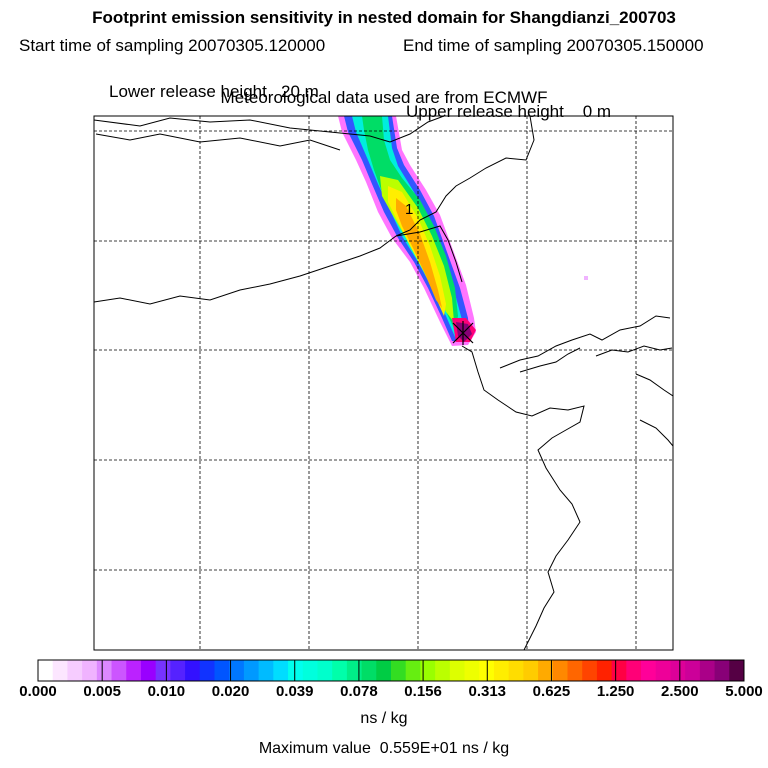 This screenshot has height=768, width=768. I want to click on receptor-label: 1, so click(409, 209).